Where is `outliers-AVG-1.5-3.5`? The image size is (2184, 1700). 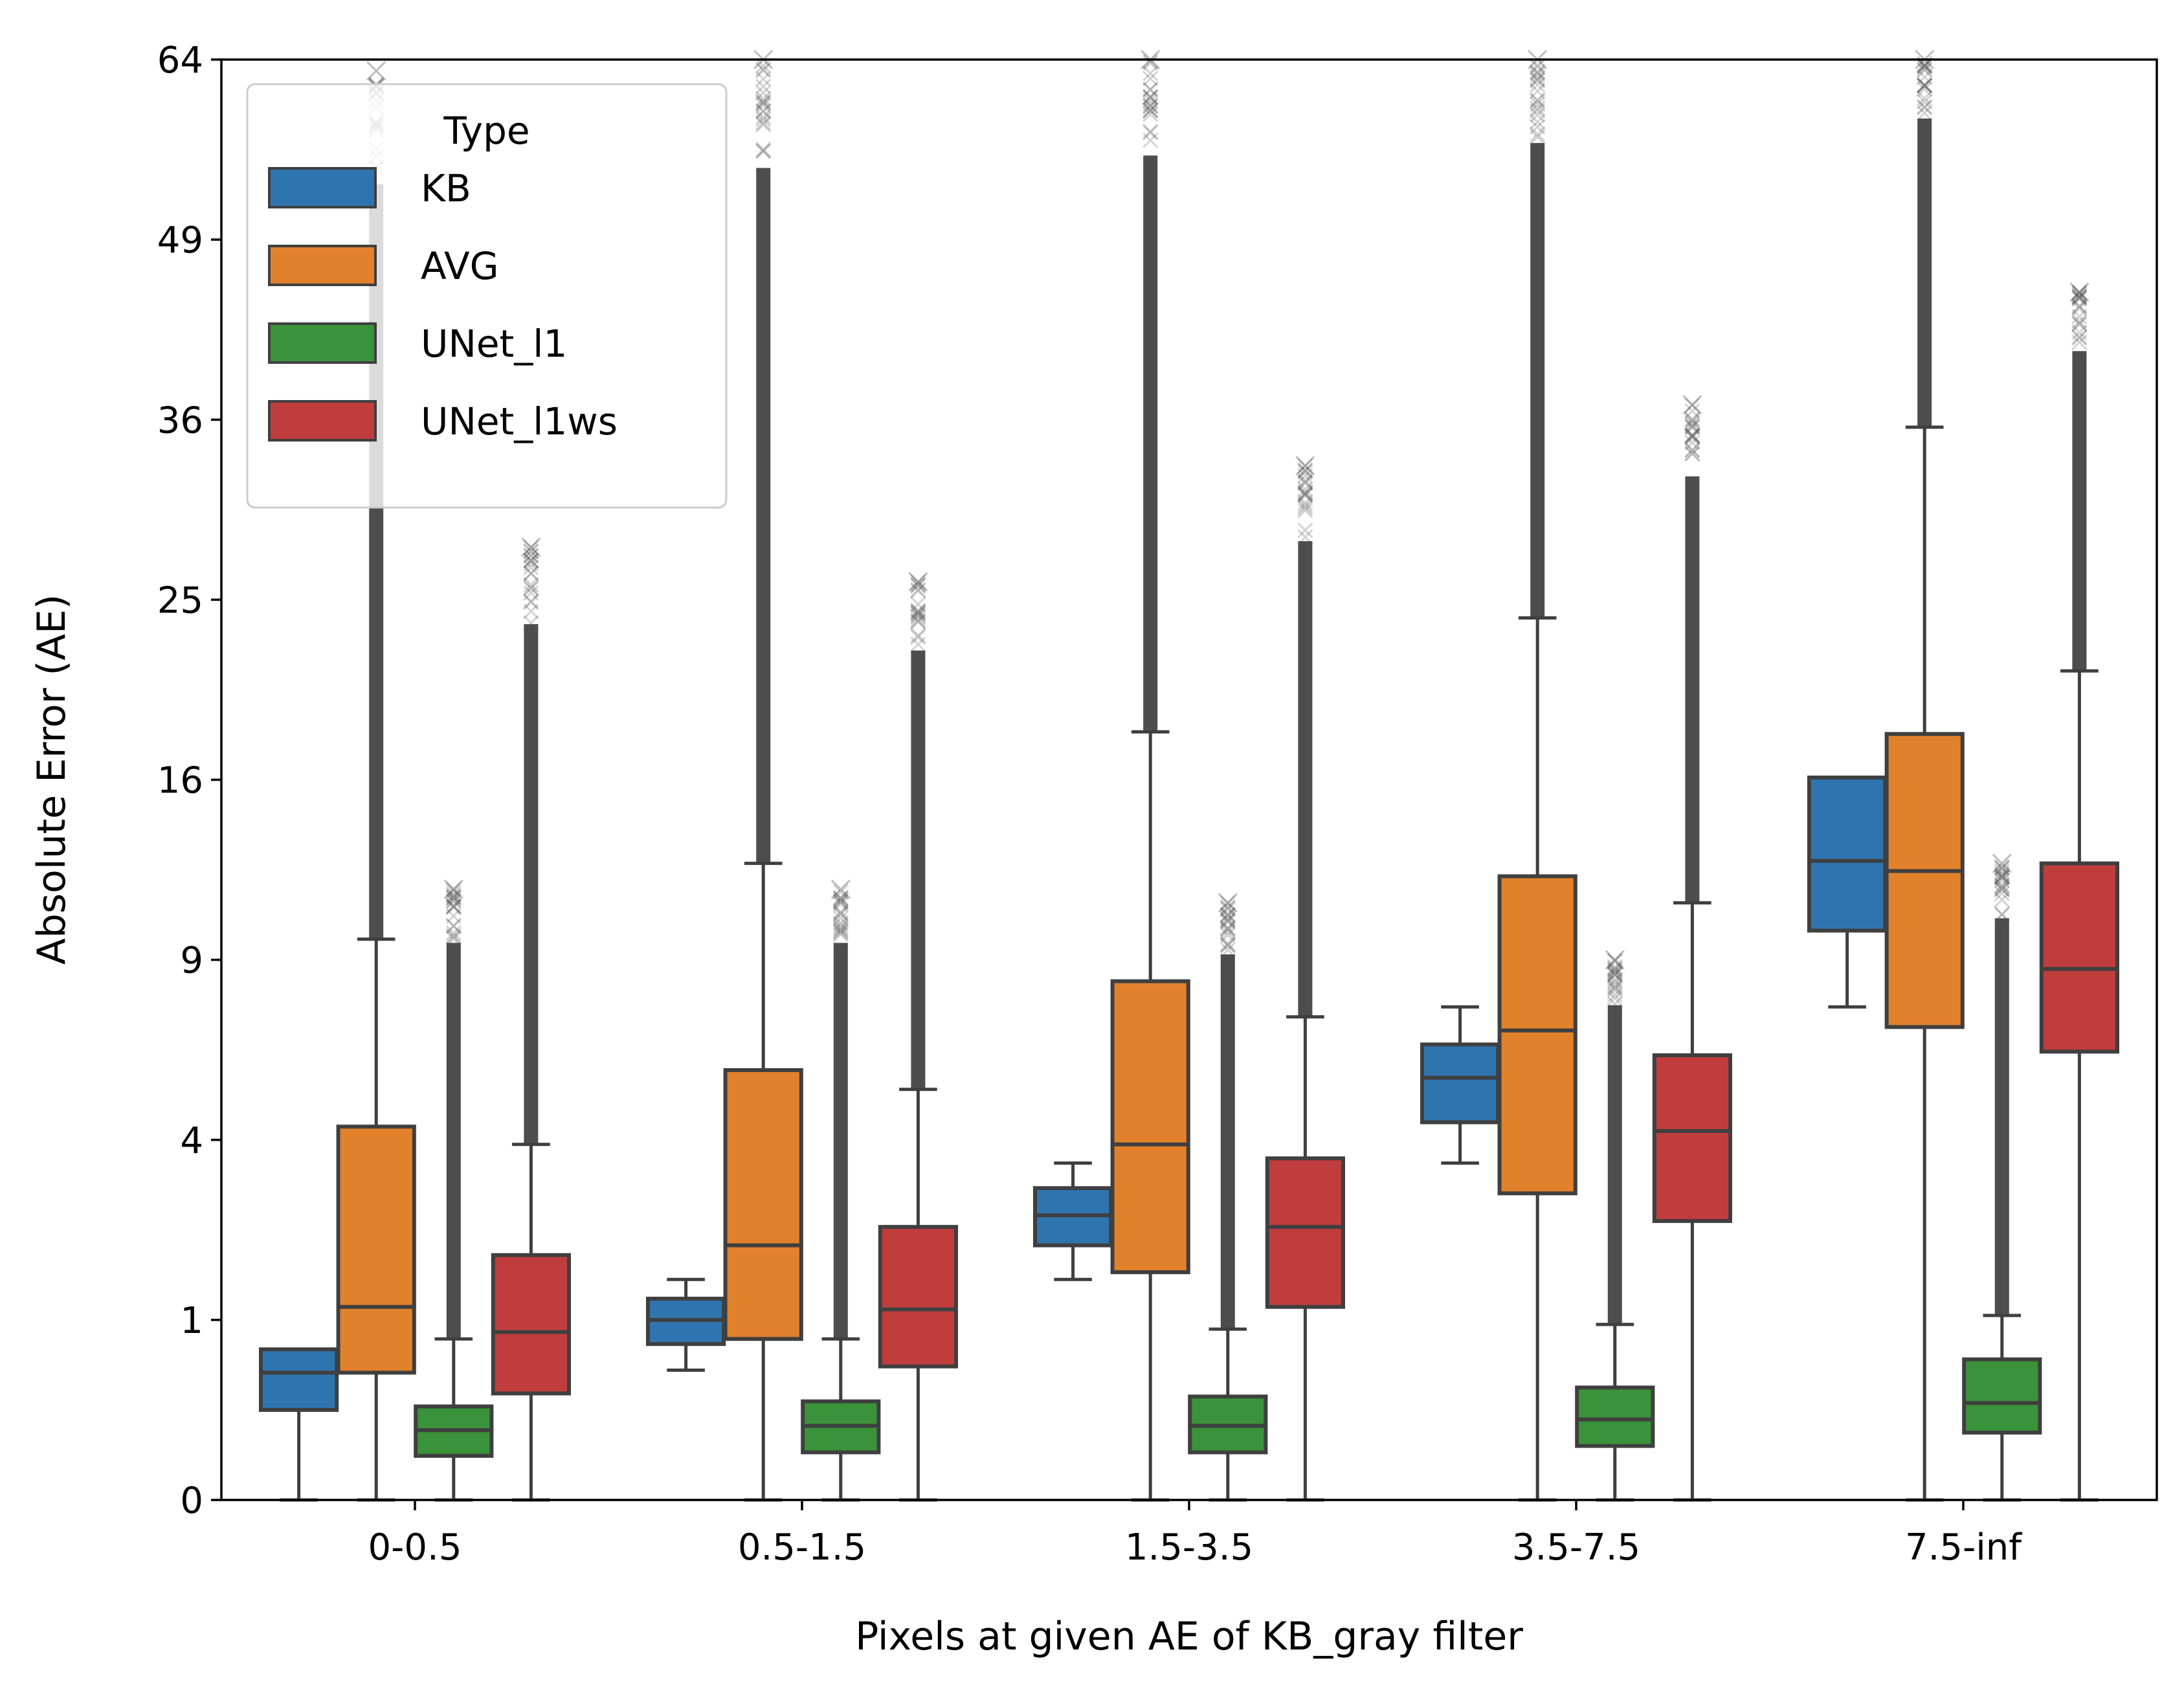
outliers-AVG-1.5-3.5 is located at coordinates (1151, 390).